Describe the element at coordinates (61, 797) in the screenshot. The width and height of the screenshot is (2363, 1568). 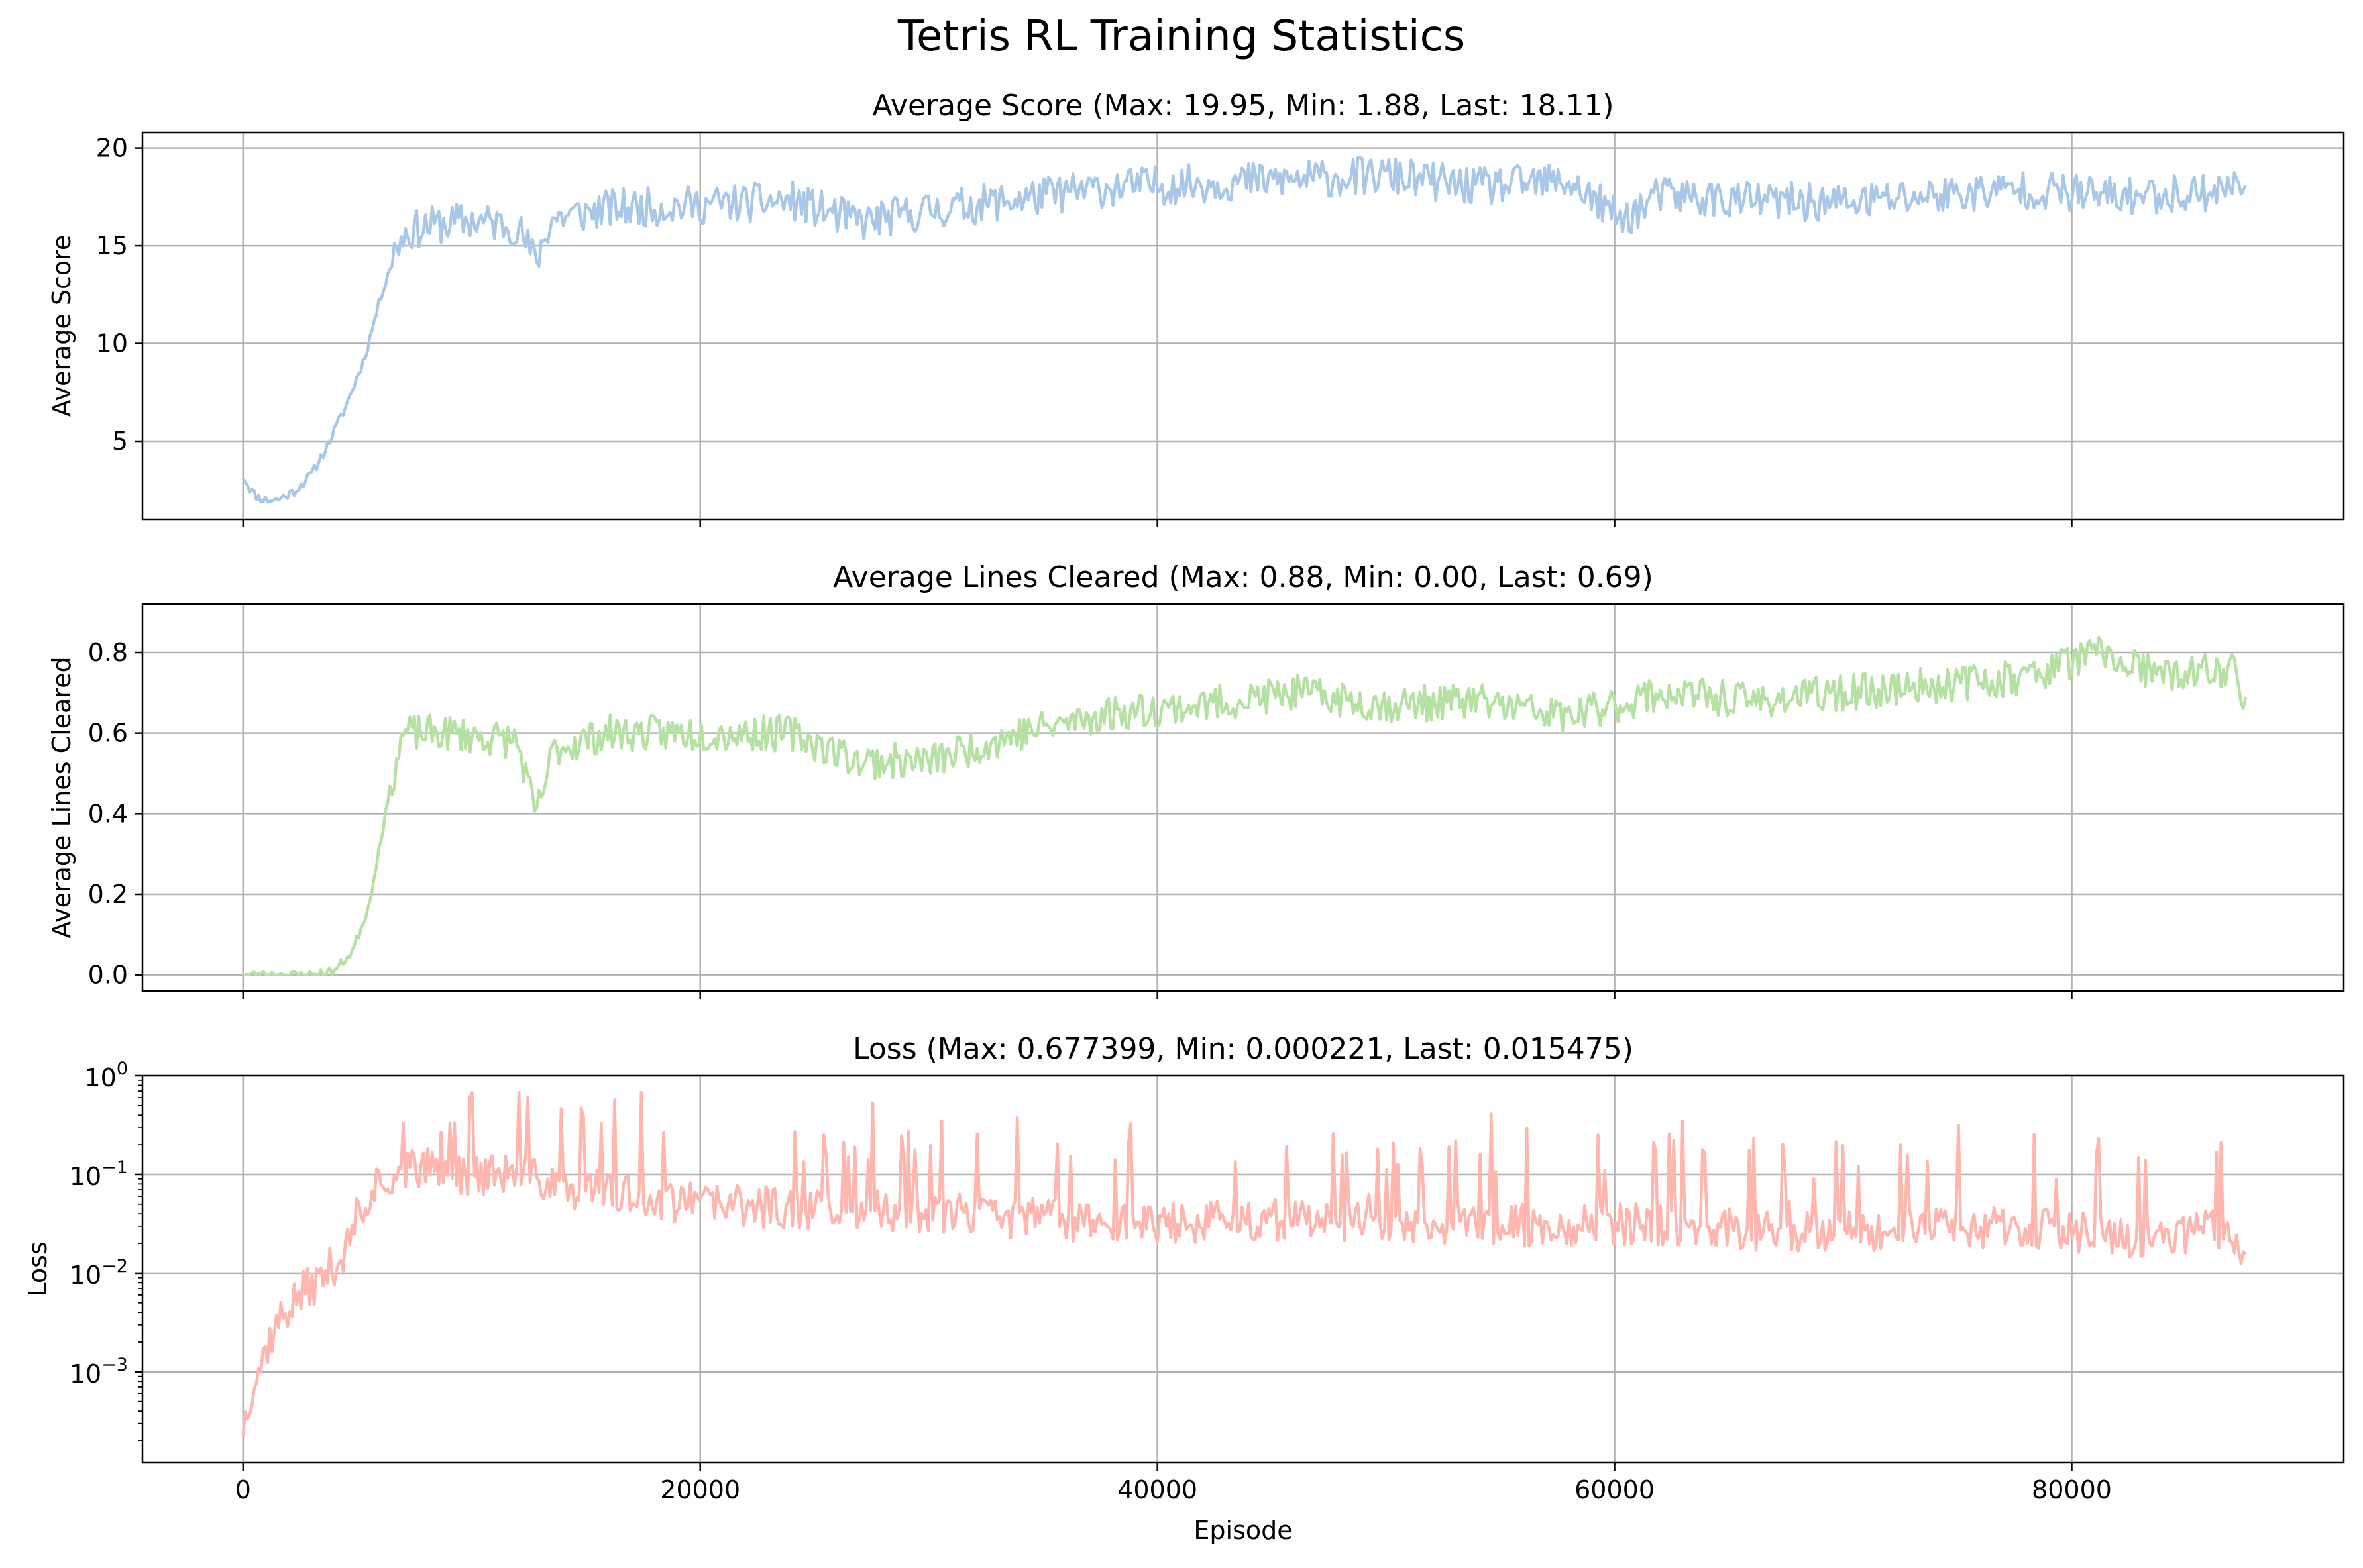
I see `y-axis-label: Average Lines Cleared` at that location.